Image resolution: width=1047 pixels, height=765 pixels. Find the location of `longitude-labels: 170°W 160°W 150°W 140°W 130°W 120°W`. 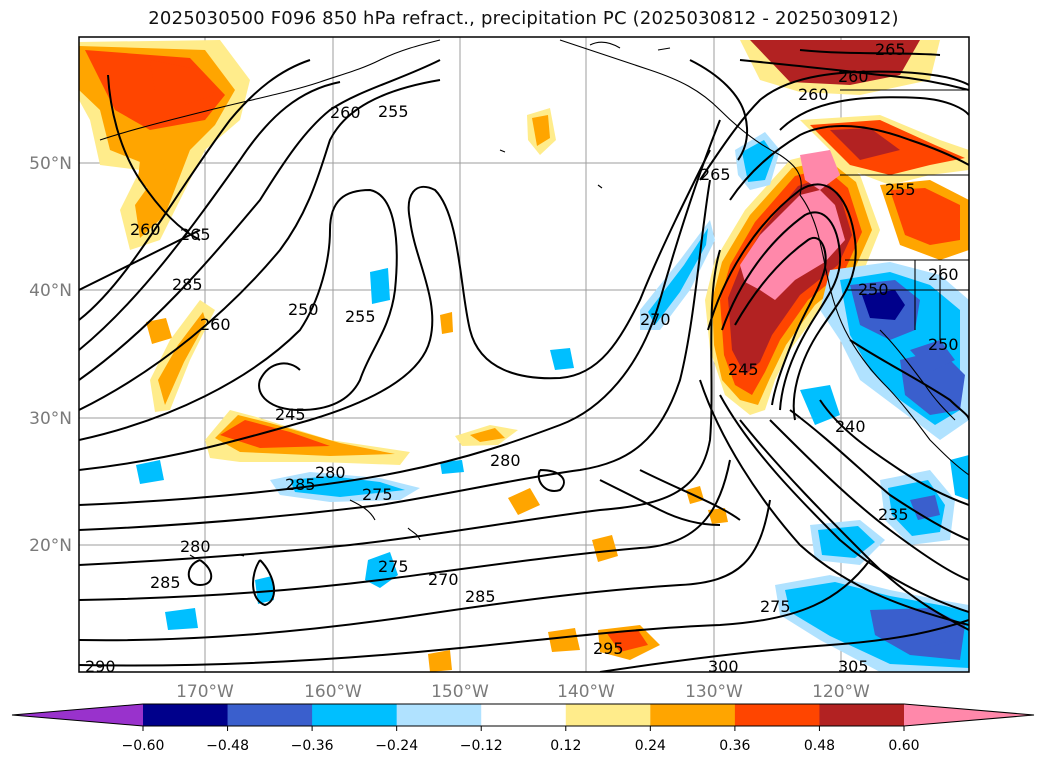

longitude-labels: 170°W 160°W 150°W 140°W 130°W 120°W is located at coordinates (523, 692).